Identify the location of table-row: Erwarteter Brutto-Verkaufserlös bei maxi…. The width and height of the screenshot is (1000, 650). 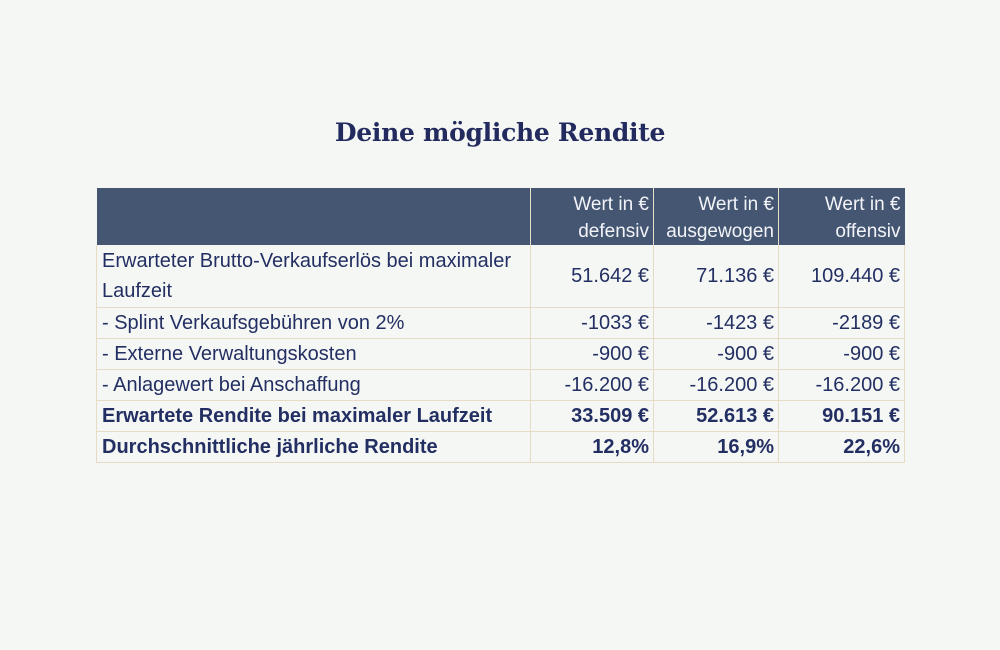
(500, 276).